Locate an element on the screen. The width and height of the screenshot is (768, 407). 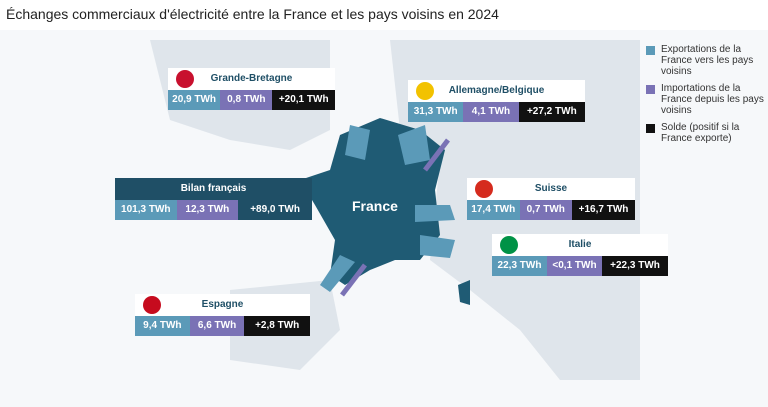
values-row: 17,4 TWh 0,7 TWh +16,7 TWh is located at coordinates (551, 210).